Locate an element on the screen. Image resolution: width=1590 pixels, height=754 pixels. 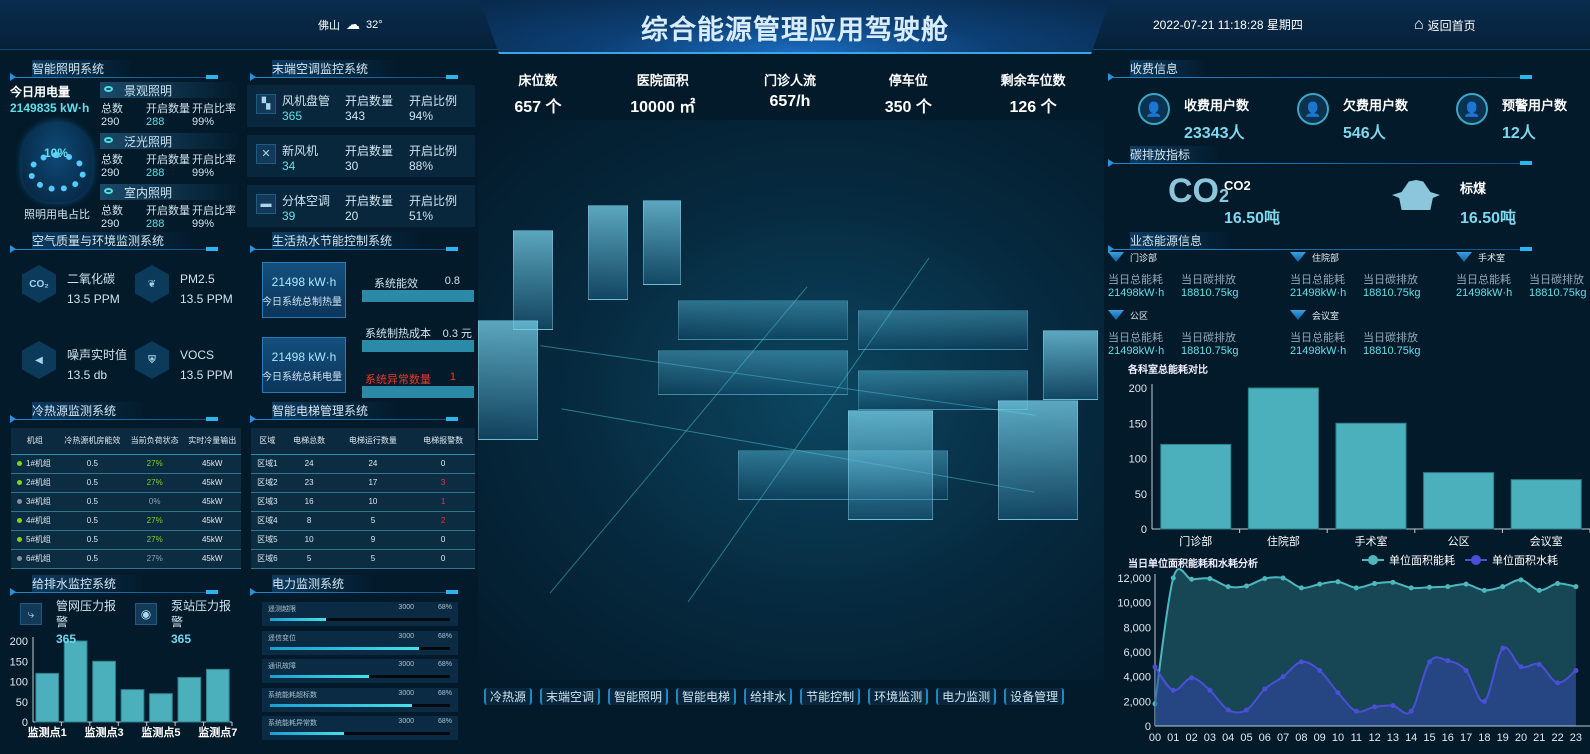
nav-tab: 电力监测 is located at coordinates (966, 696).